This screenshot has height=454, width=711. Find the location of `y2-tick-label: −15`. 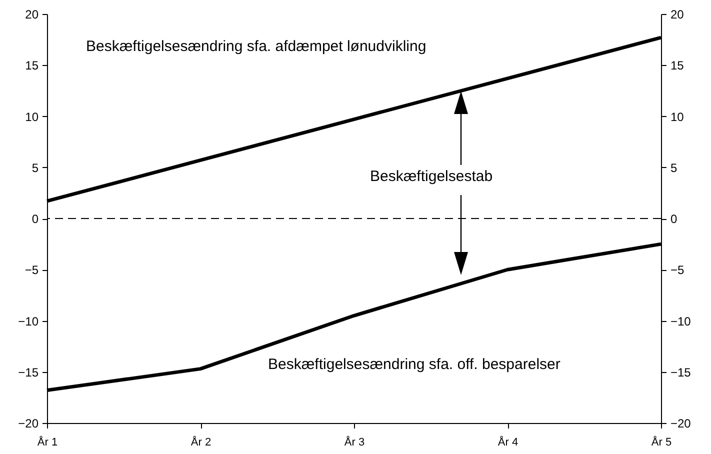

y2-tick-label: −15 is located at coordinates (681, 372).